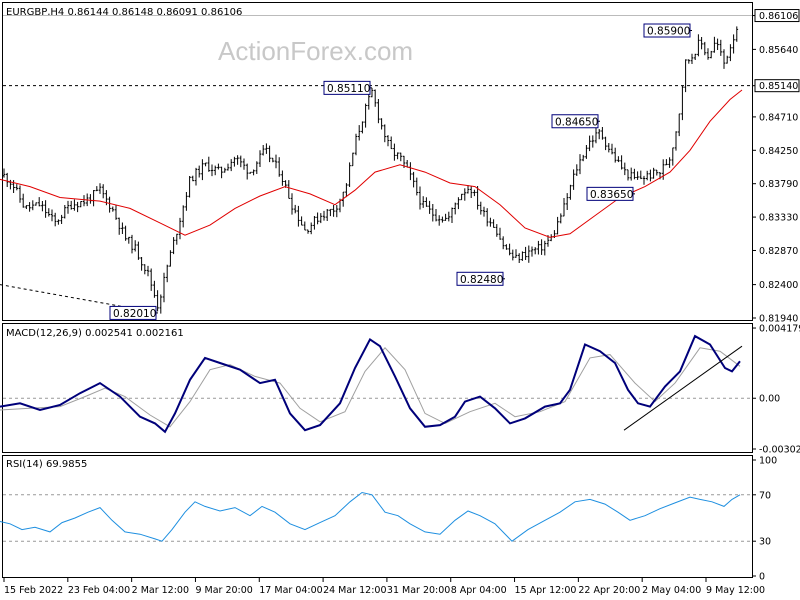 The height and width of the screenshot is (600, 800). I want to click on time-tick-label: 15 Feb 2022, so click(33, 590).